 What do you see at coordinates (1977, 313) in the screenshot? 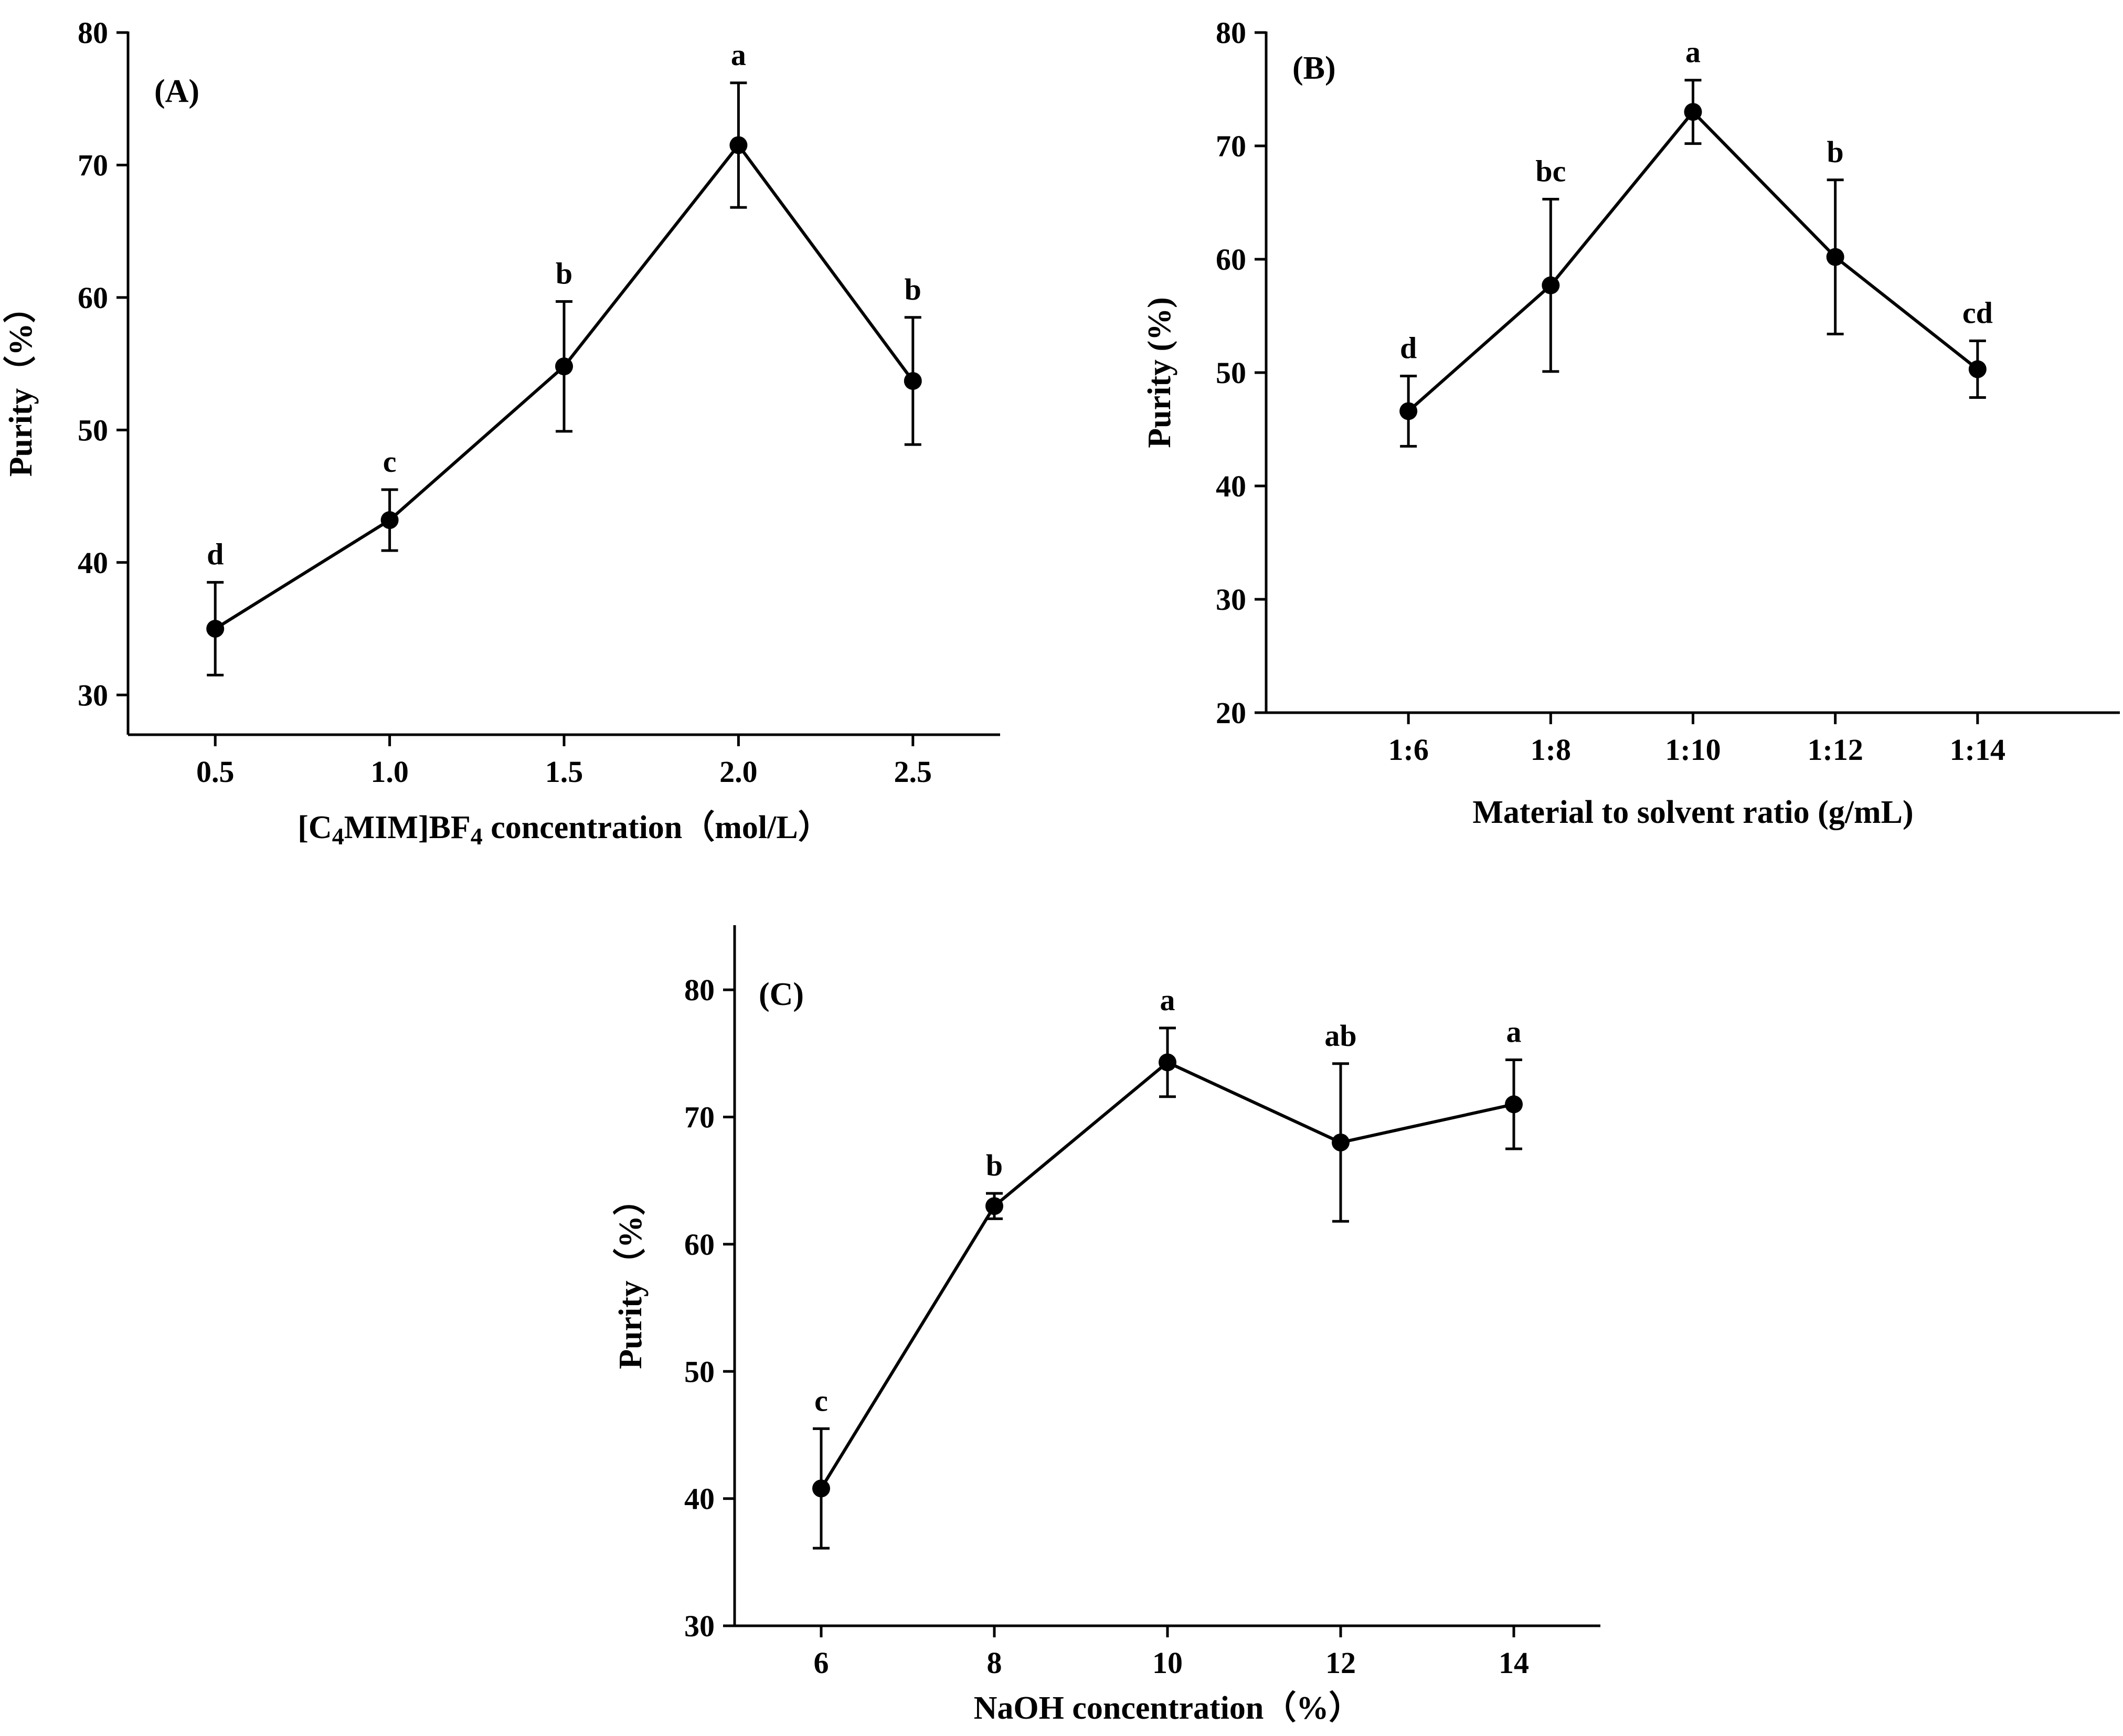
I see `significance-label: cd` at bounding box center [1977, 313].